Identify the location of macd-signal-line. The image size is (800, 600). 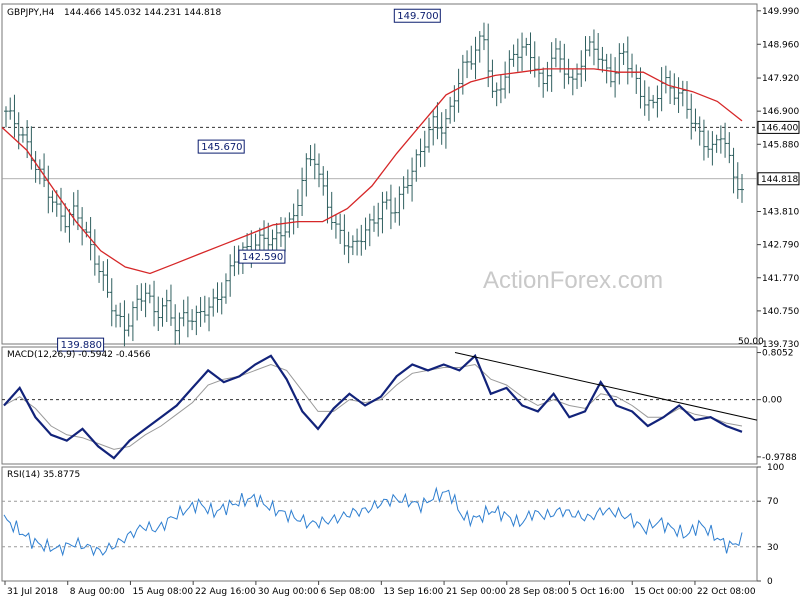
(373, 406).